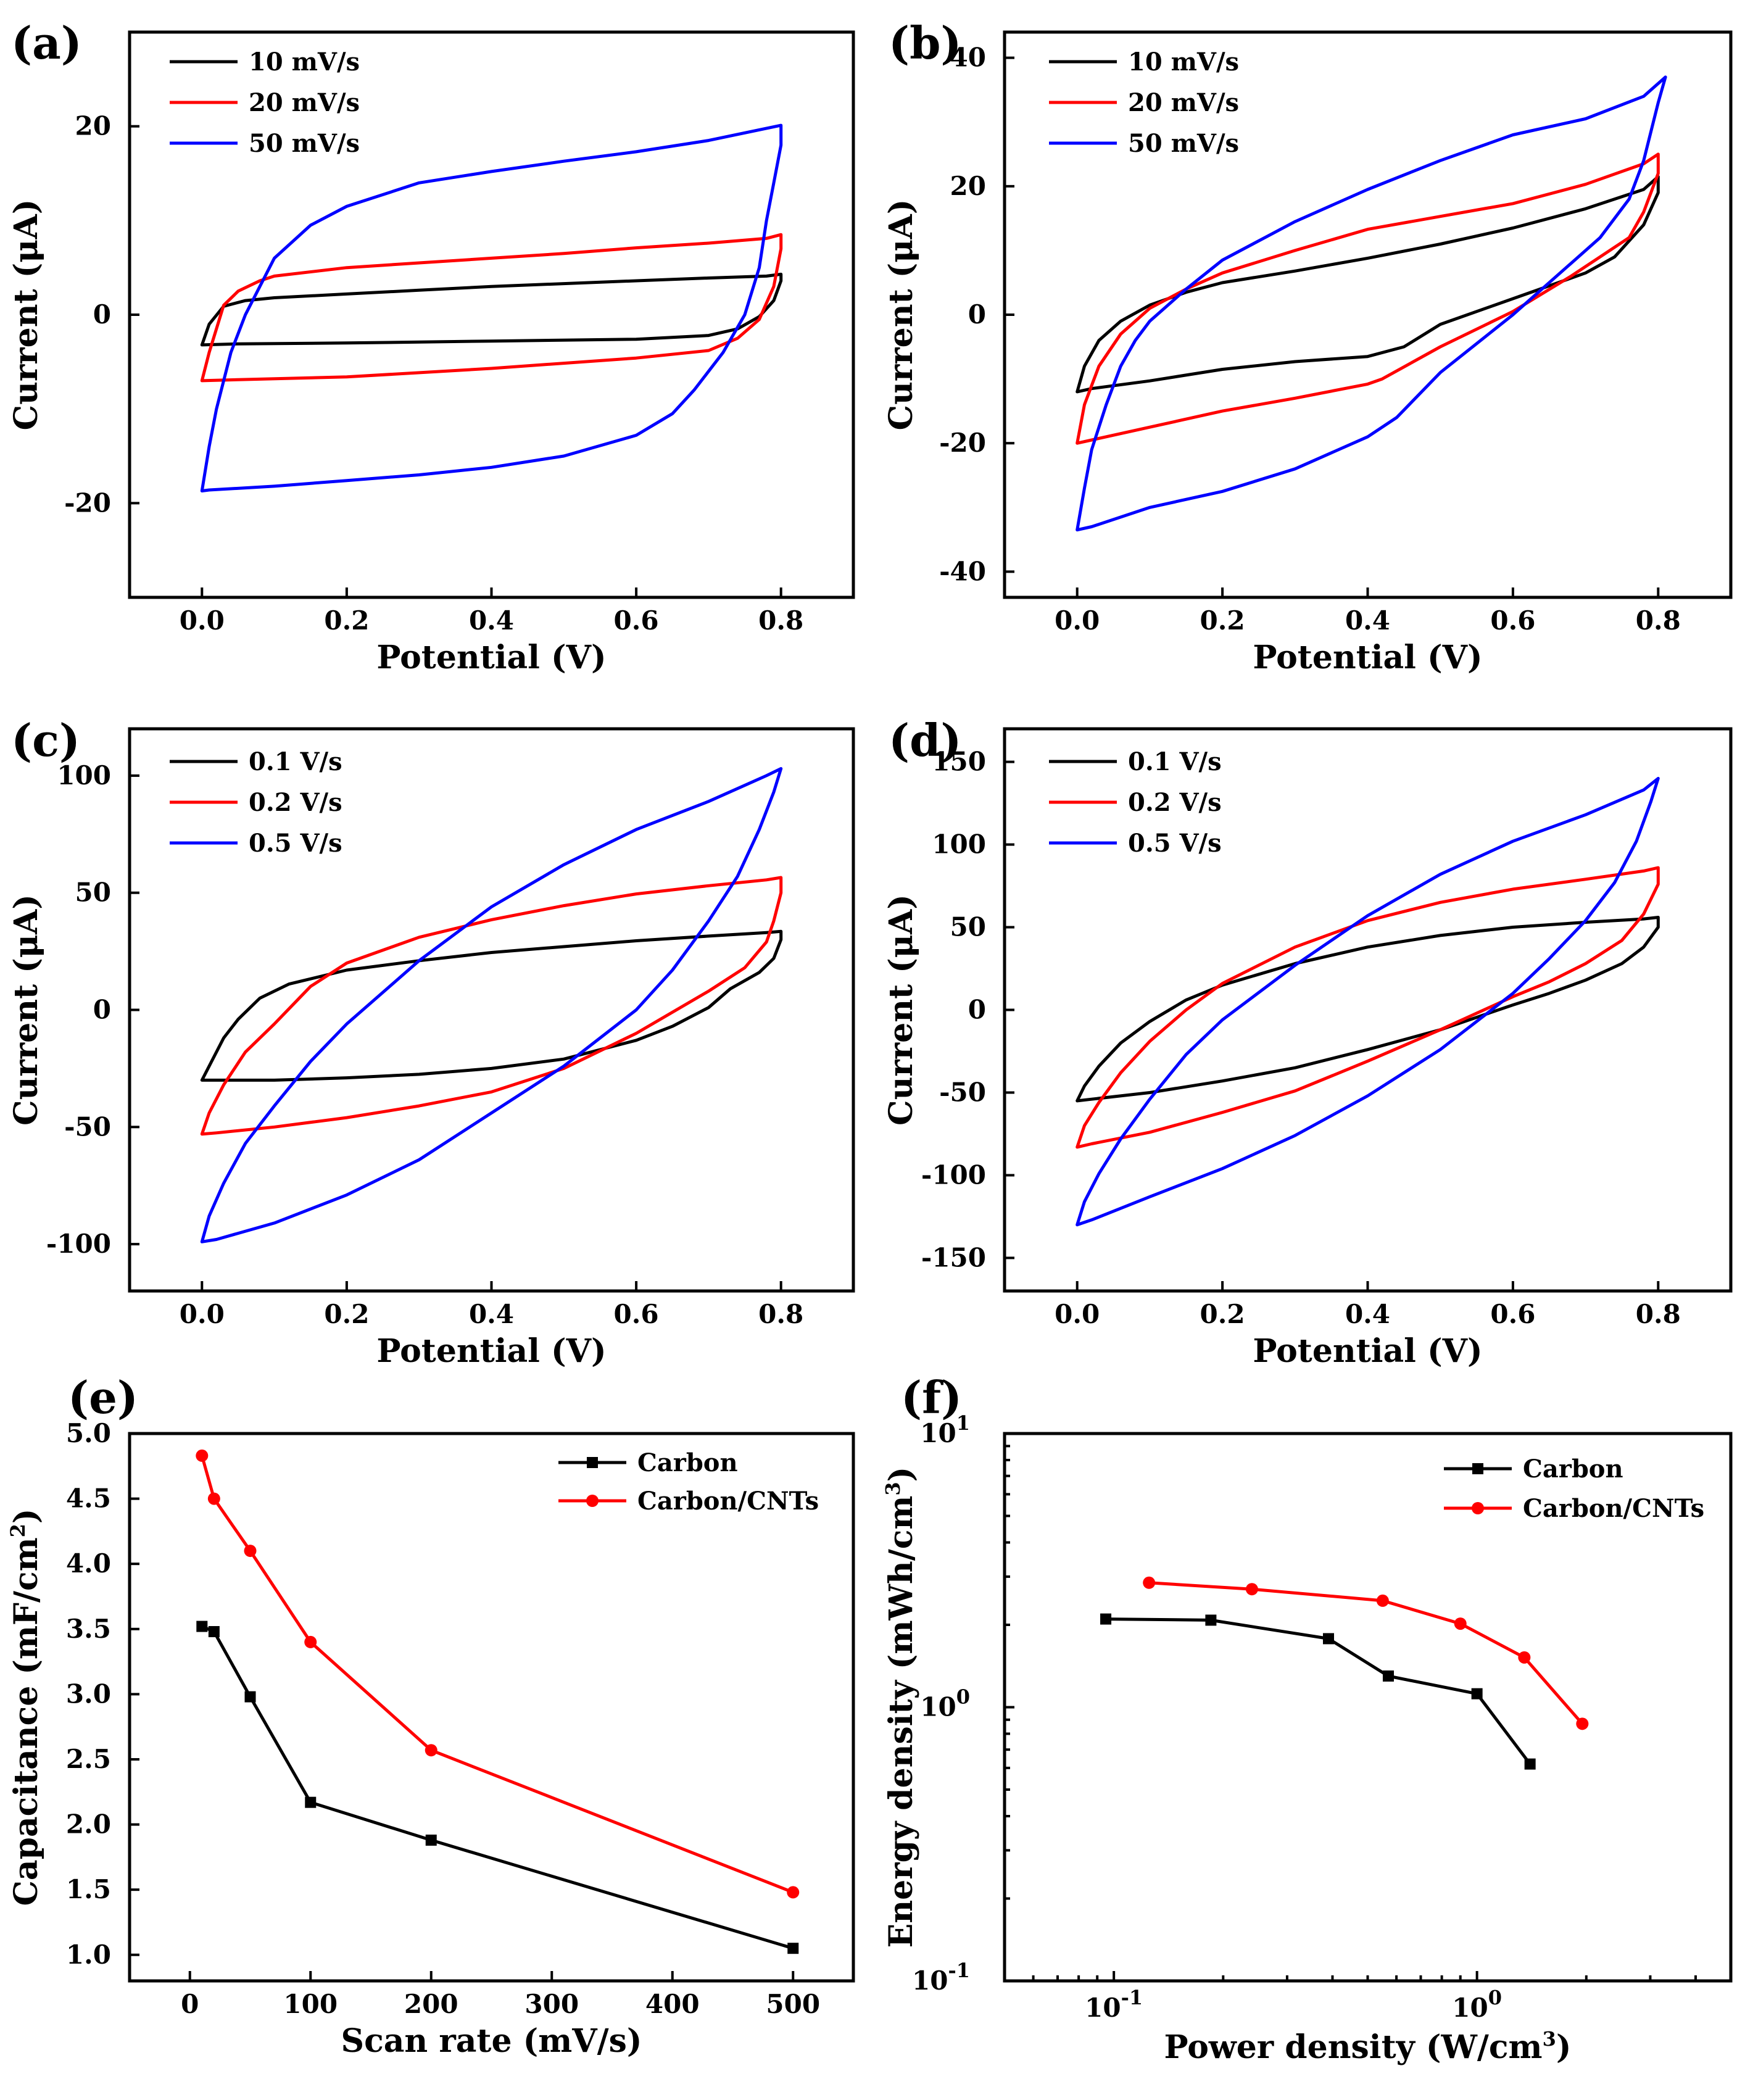 Image resolution: width=1745 pixels, height=2100 pixels. What do you see at coordinates (26, 315) in the screenshot?
I see `y-axis-title: Current (μA)` at bounding box center [26, 315].